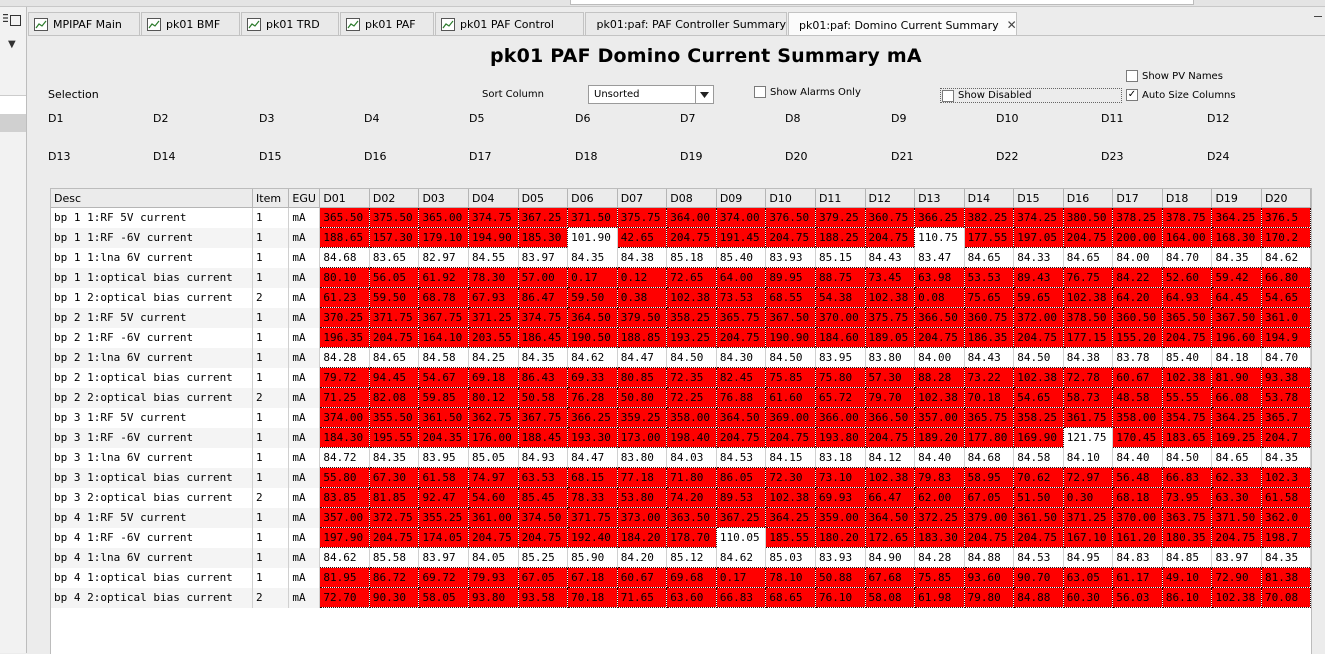 Image resolution: width=1325 pixels, height=654 pixels. Describe the element at coordinates (989, 358) in the screenshot. I see `value-cell: 84.43` at that location.